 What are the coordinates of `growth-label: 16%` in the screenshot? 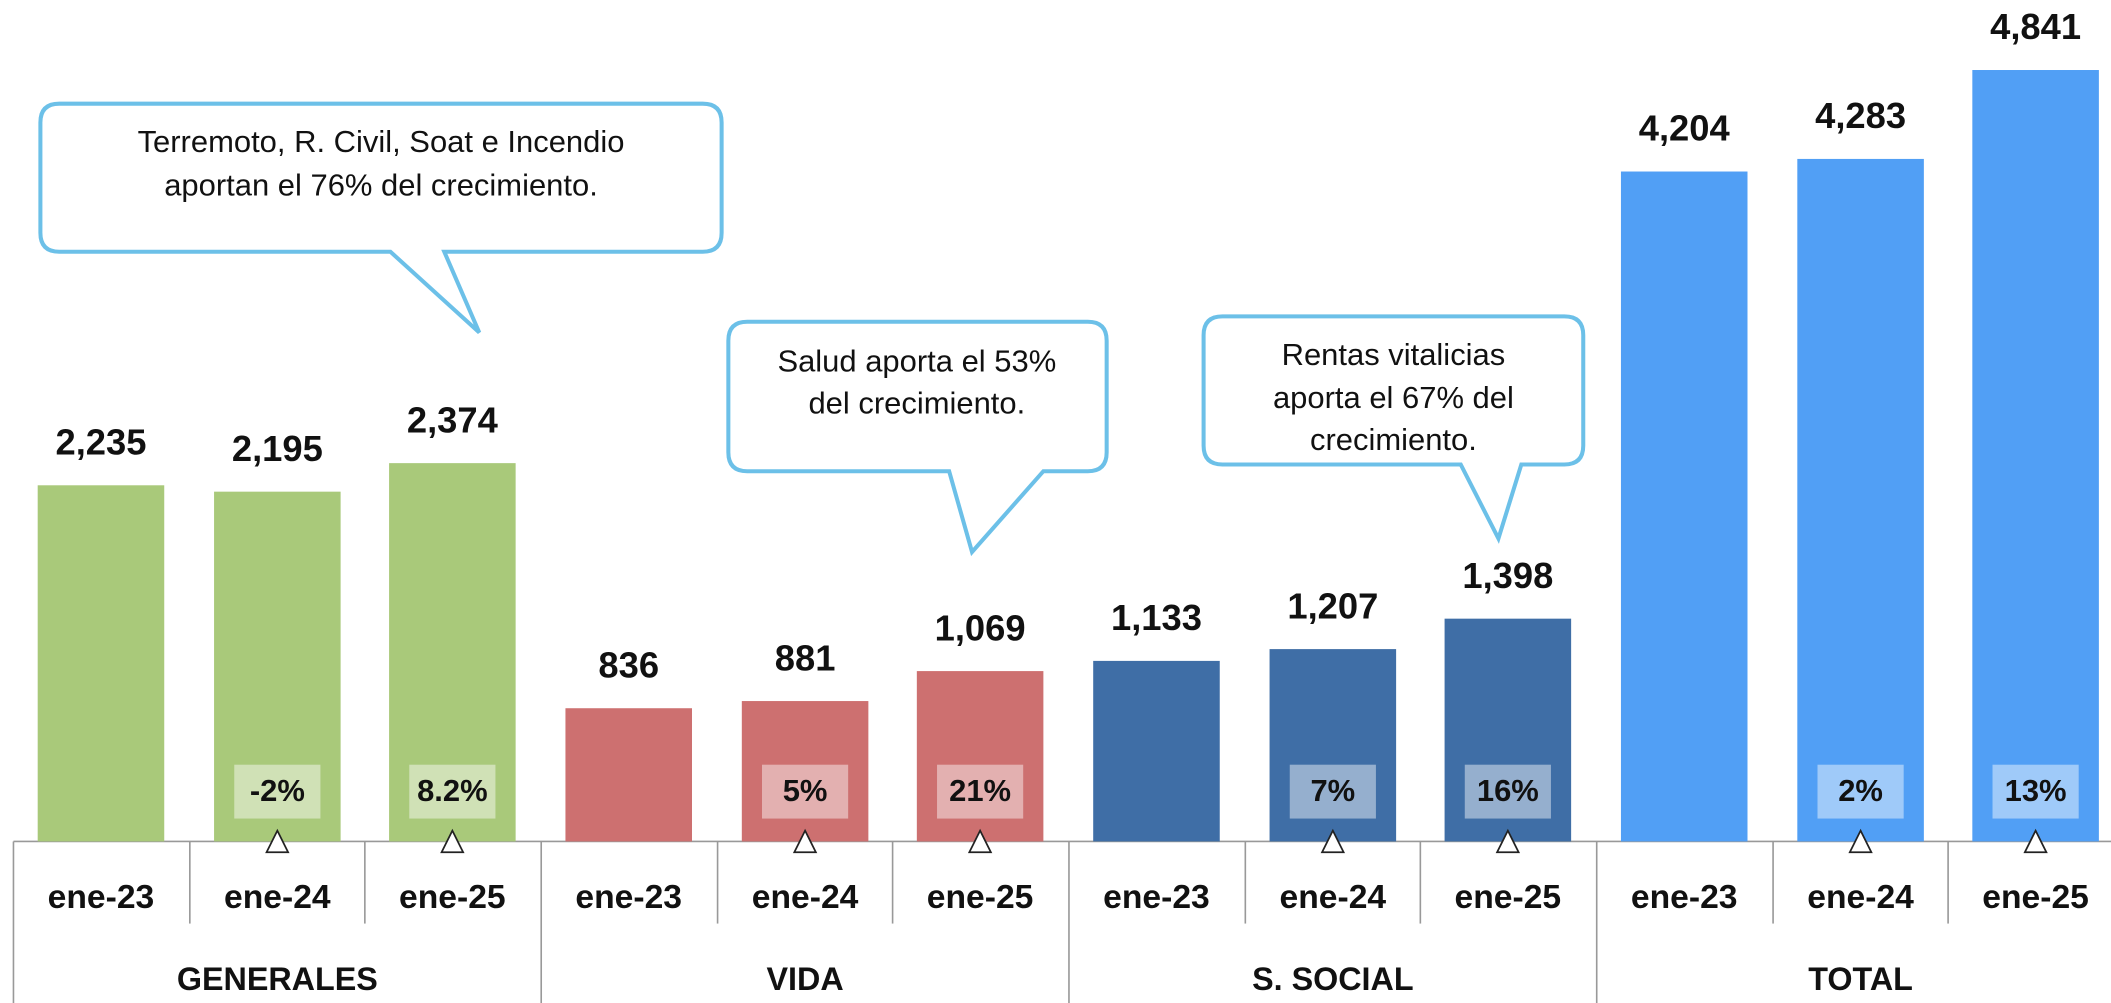 It's located at (1508, 790).